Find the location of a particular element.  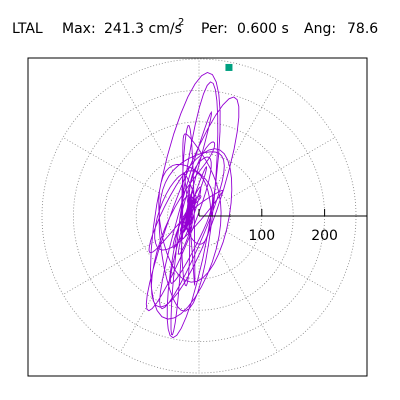

radial-tick-label: 200 is located at coordinates (324, 236).